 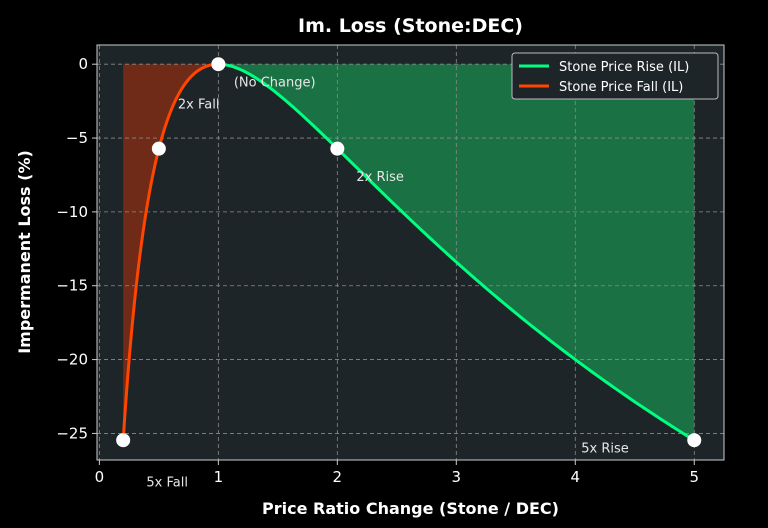 I want to click on x-tick-label-1: 1, so click(x=219, y=477).